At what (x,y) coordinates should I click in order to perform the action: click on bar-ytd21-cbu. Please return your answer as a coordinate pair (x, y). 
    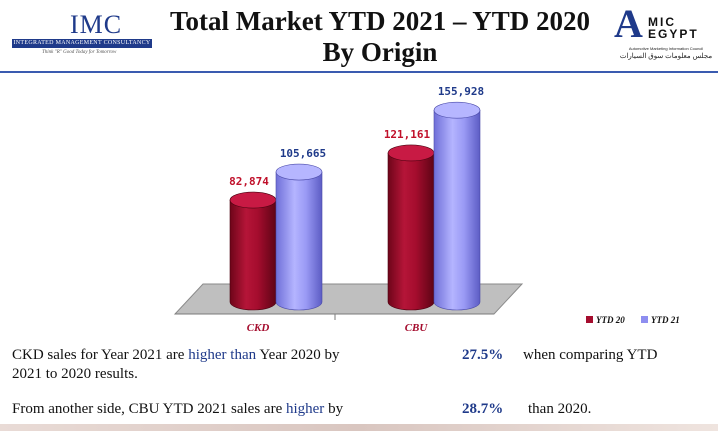
    Looking at the image, I should click on (457, 210).